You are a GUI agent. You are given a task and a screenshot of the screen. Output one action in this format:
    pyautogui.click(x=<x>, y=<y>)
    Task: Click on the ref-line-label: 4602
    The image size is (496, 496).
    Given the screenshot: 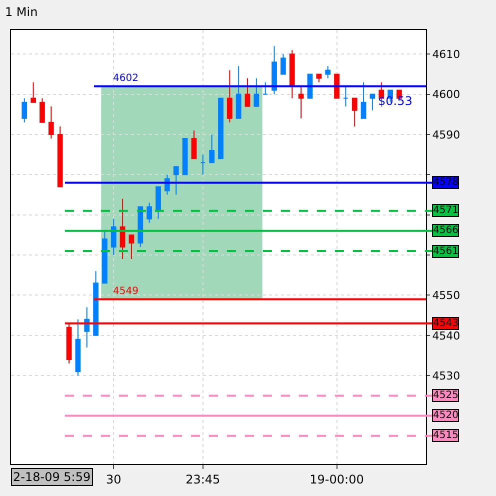 What is the action you would take?
    pyautogui.click(x=125, y=78)
    